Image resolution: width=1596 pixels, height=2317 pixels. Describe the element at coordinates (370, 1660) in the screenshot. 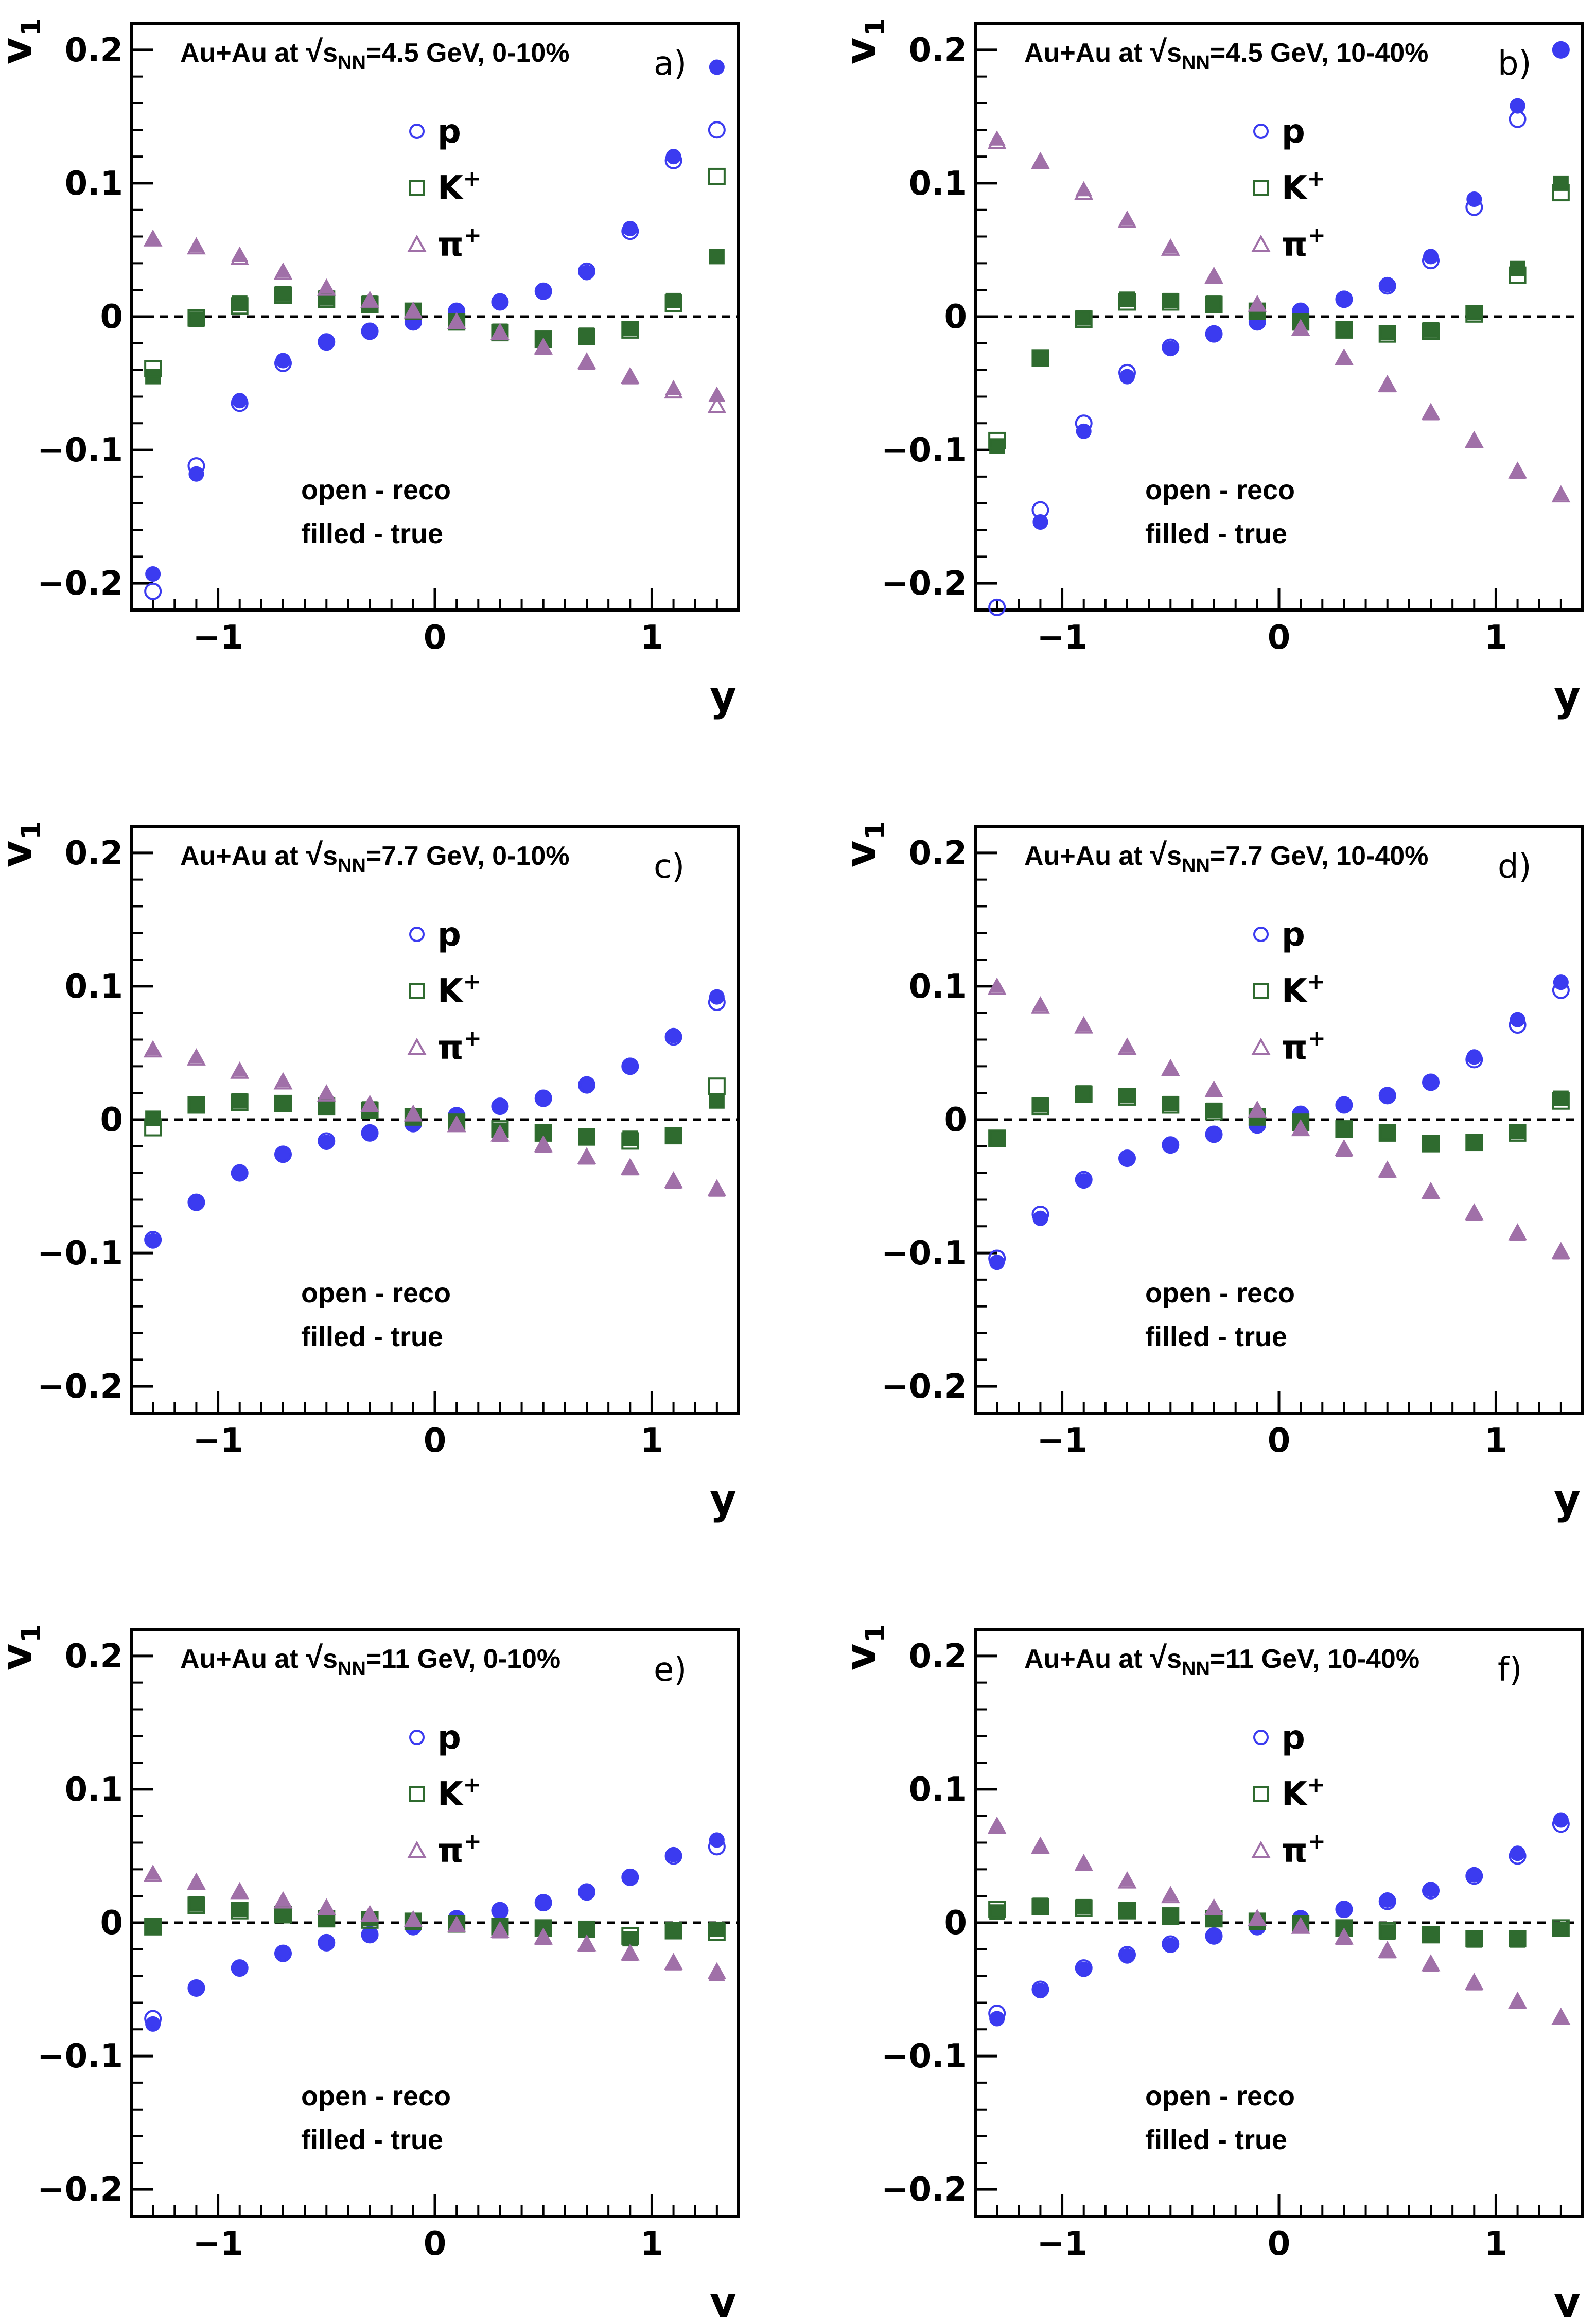

I see `panel-title: Au+Au at √sNN=11 GeV, 0-10%` at that location.